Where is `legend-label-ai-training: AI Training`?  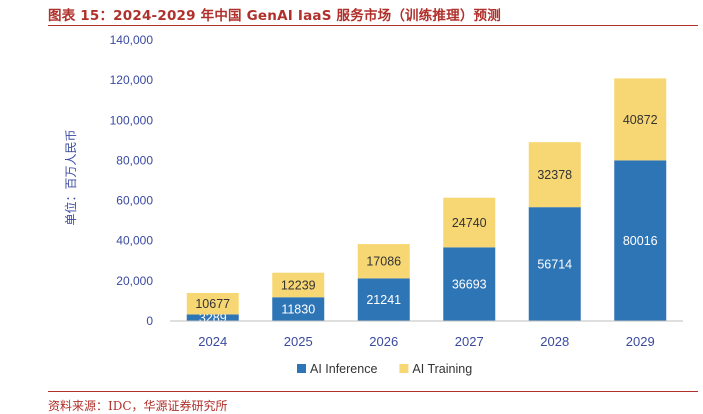 legend-label-ai-training: AI Training is located at coordinates (442, 369).